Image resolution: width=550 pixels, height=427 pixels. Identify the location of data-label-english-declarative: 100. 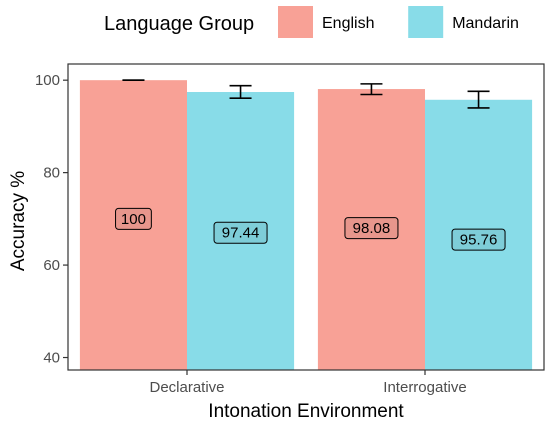
(133, 218).